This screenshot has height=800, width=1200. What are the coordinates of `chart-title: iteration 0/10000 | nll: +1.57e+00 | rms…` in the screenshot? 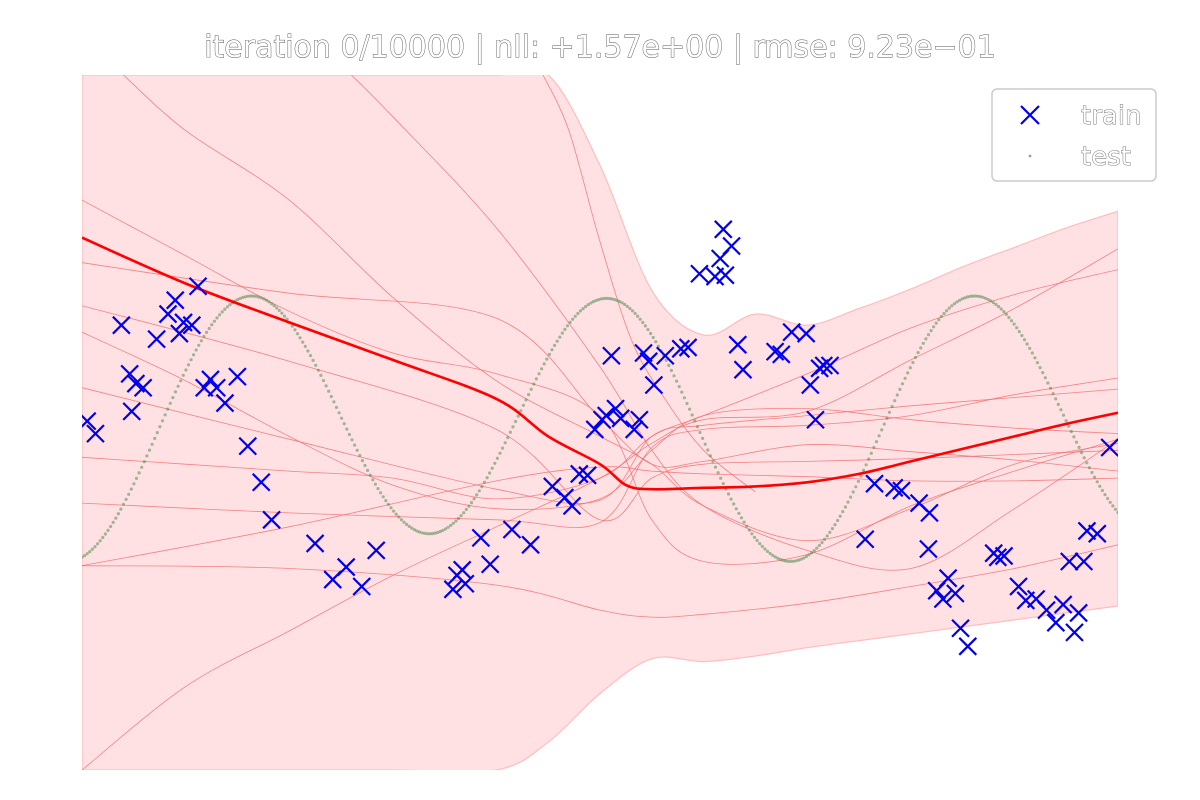 It's located at (600, 47).